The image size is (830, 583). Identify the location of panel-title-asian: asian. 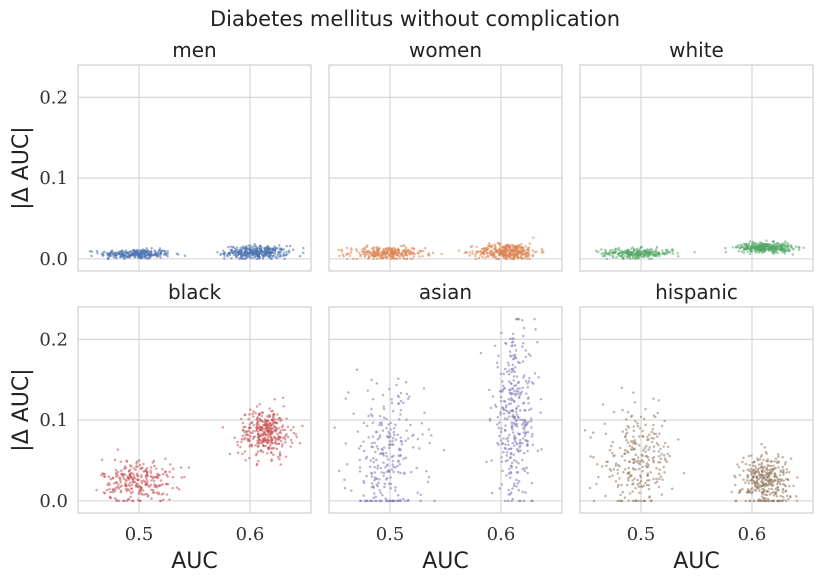
(445, 292).